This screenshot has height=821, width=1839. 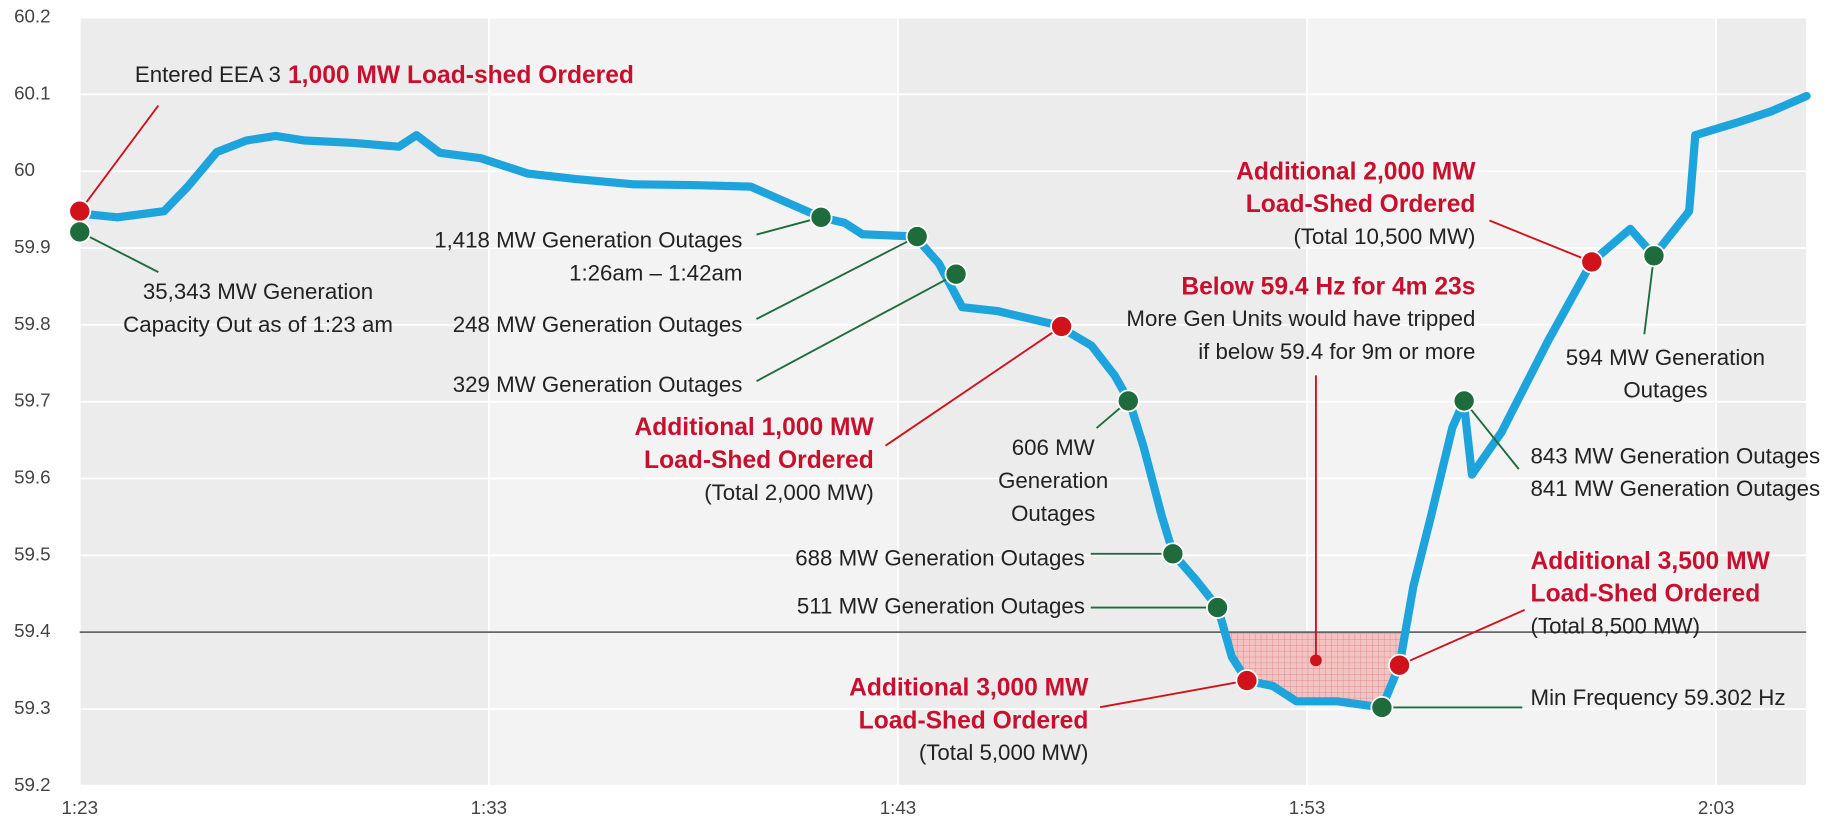 I want to click on annotation-segment: 843 MW Generation Outages, so click(x=1676, y=455).